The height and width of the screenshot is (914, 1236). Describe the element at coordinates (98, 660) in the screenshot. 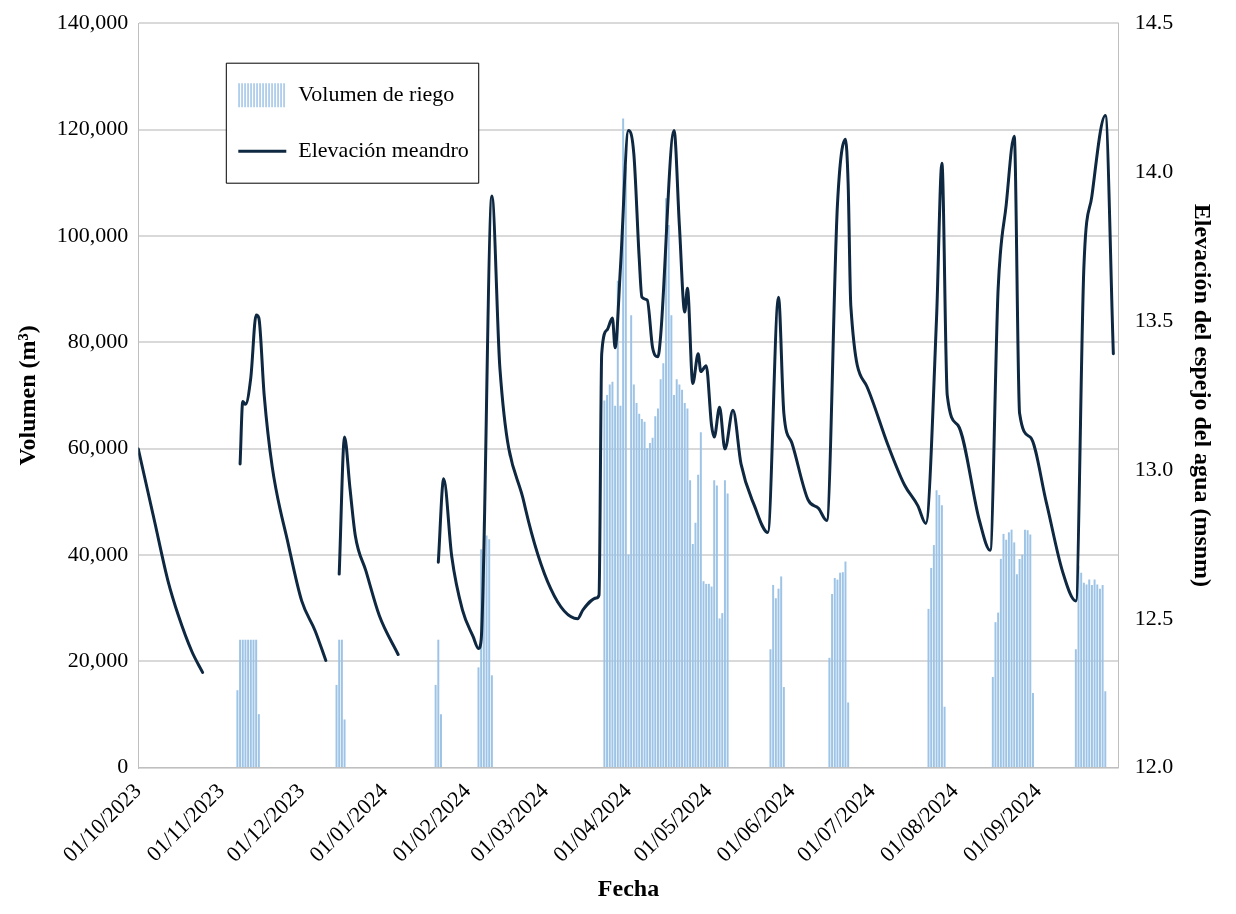

I see `y-tick-label: 20,000` at that location.